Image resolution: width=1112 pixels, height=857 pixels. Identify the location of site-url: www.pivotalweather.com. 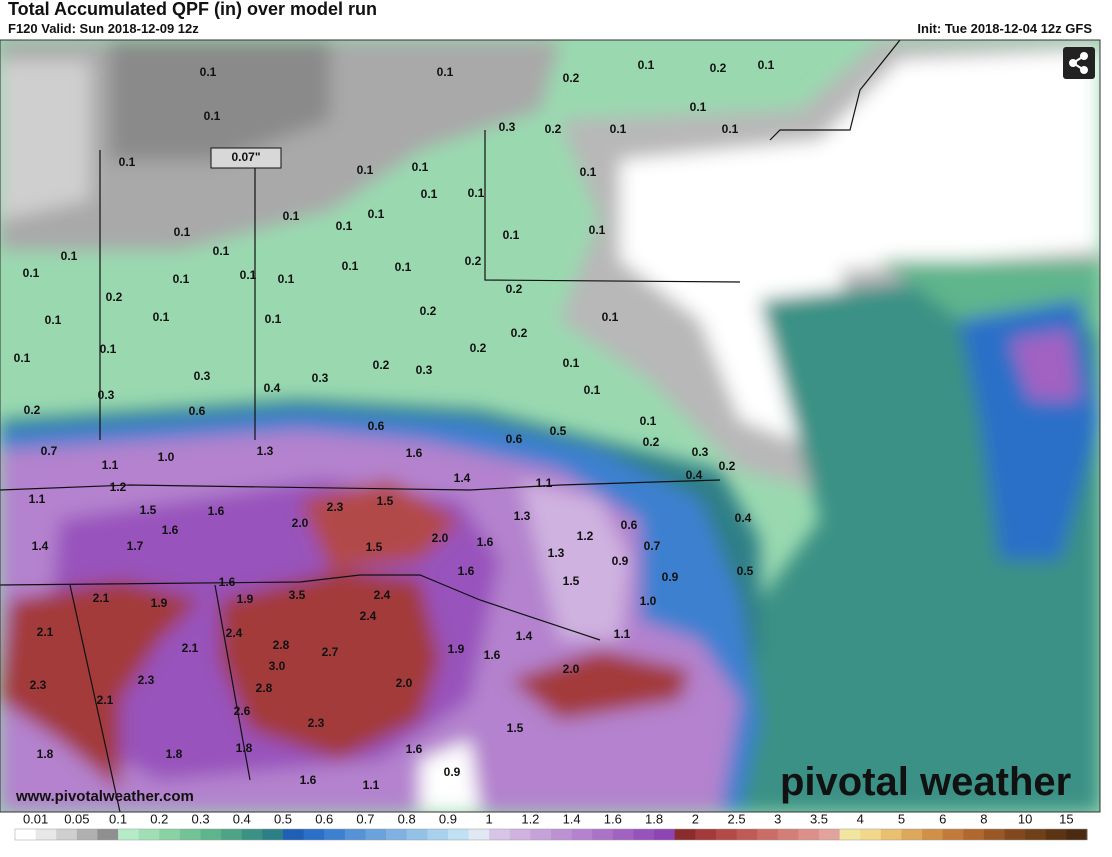
(104, 796).